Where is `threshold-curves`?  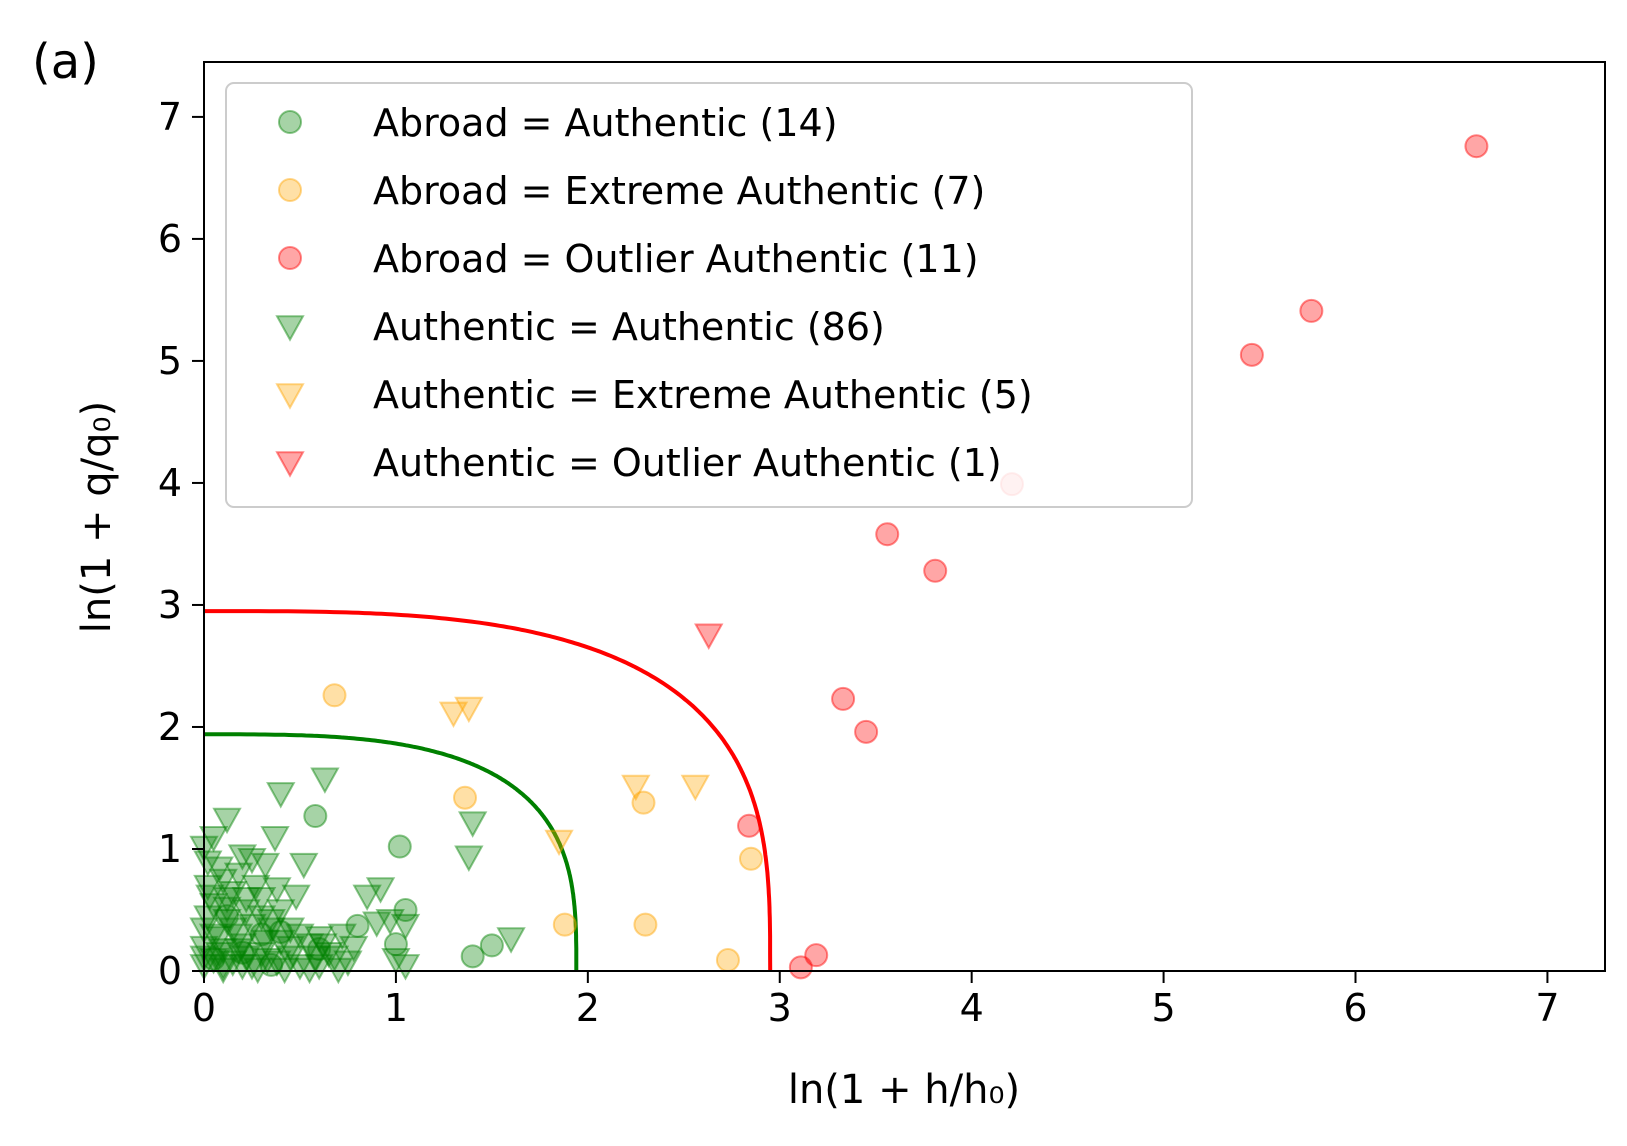 threshold-curves is located at coordinates (488, 790).